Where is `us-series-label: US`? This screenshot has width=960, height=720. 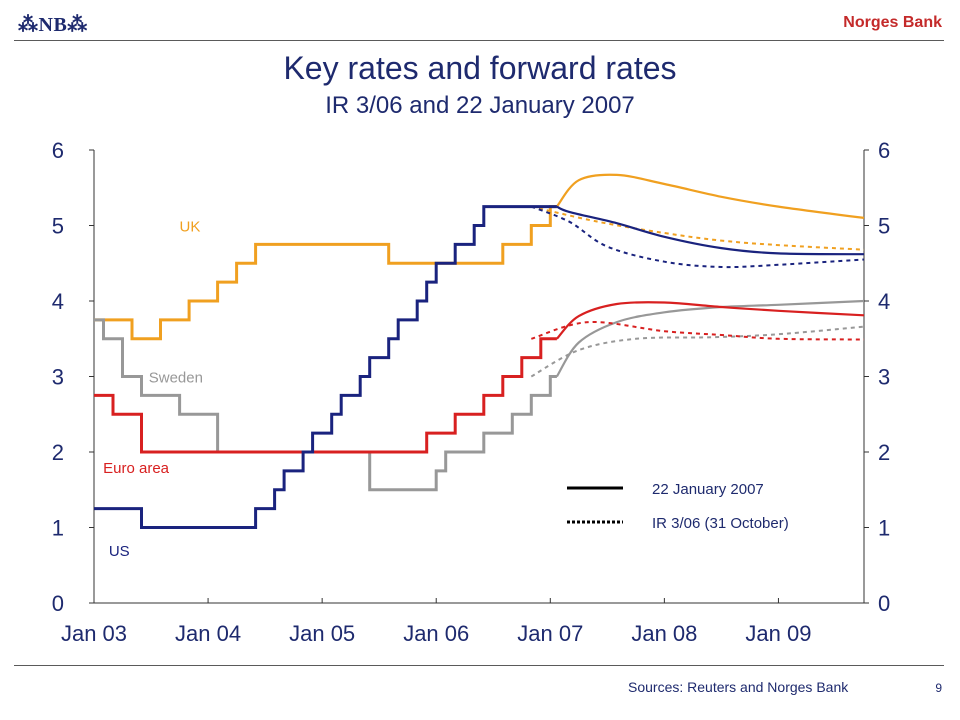
us-series-label: US is located at coordinates (119, 551).